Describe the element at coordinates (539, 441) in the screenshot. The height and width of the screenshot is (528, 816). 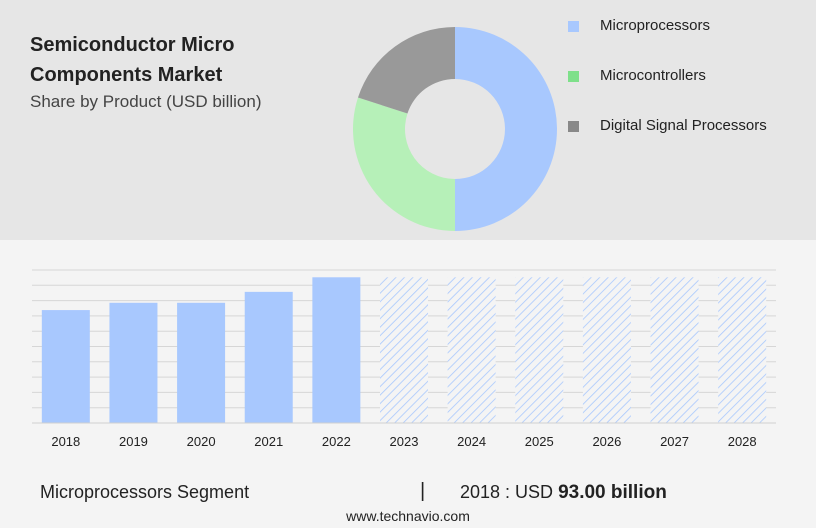
I see `x-tick-label-2025: 2025` at that location.